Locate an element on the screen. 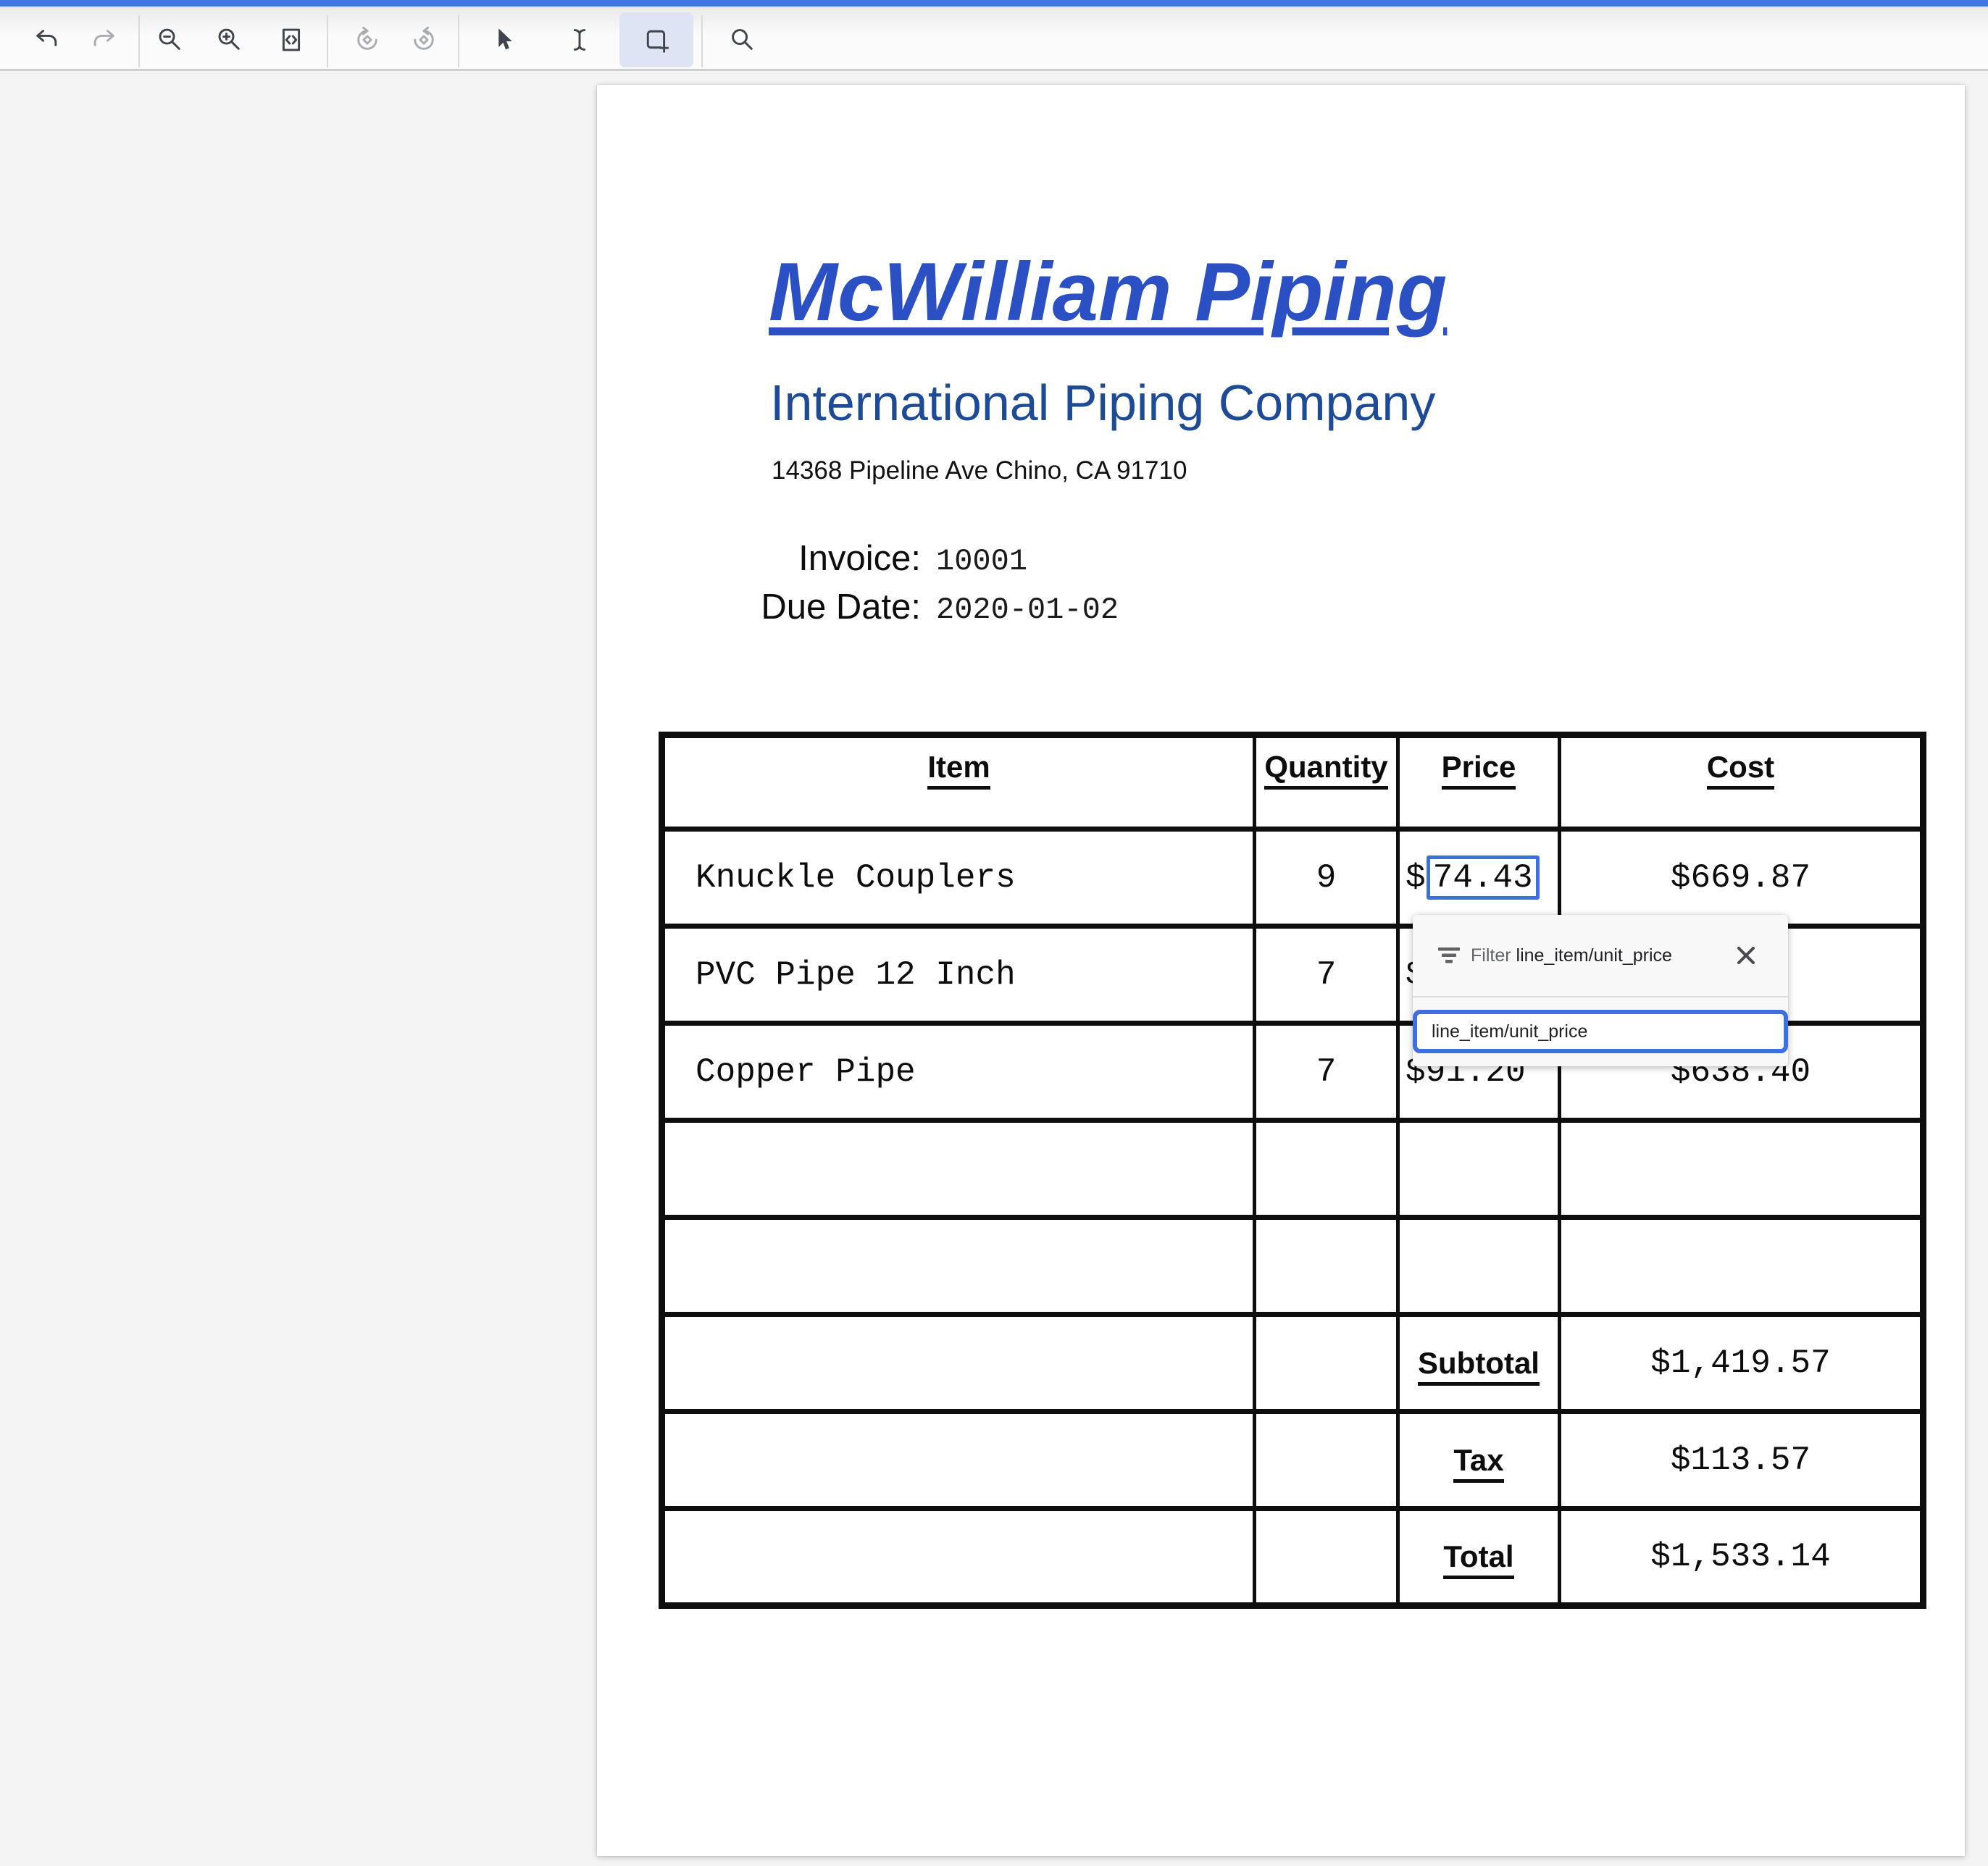 This screenshot has height=1866, width=1988. undo-icon is located at coordinates (46, 38).